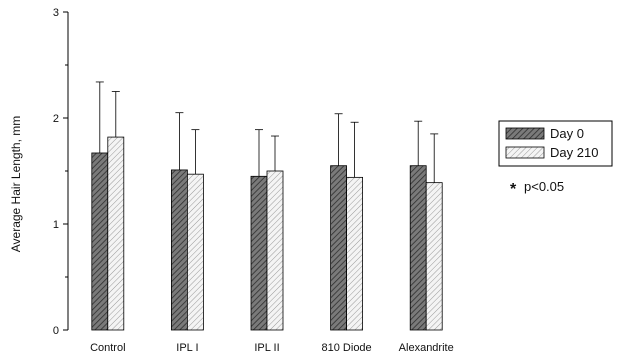  Describe the element at coordinates (107, 348) in the screenshot. I see `x-tick-label: Control` at that location.